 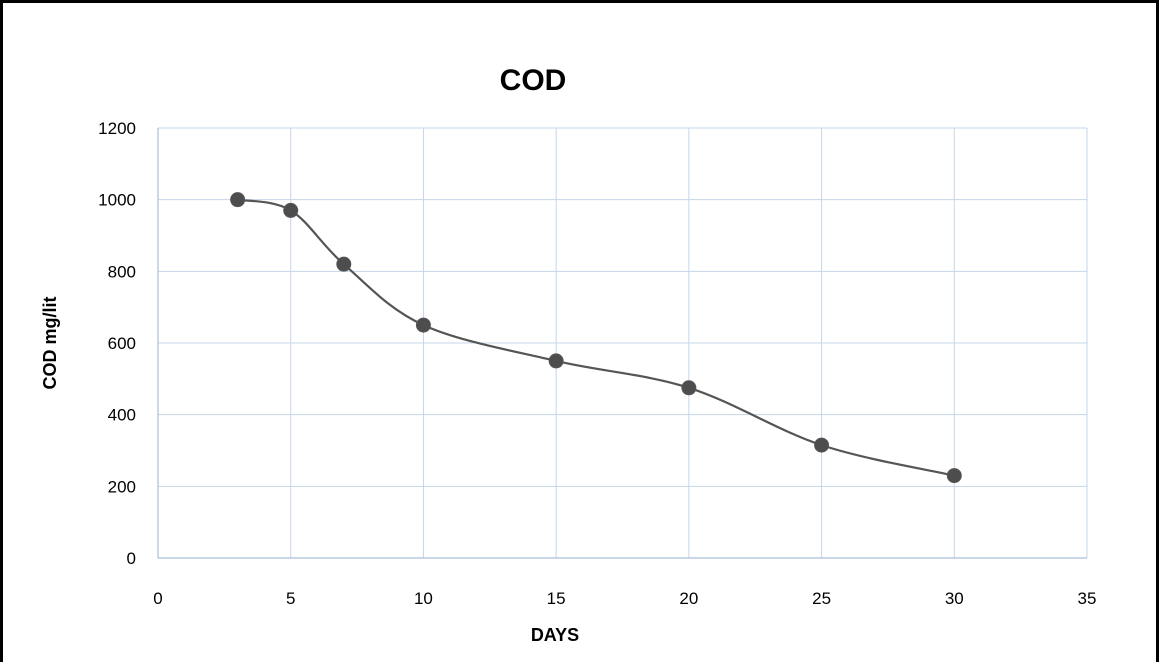 What do you see at coordinates (533, 80) in the screenshot?
I see `chart-title: COD` at bounding box center [533, 80].